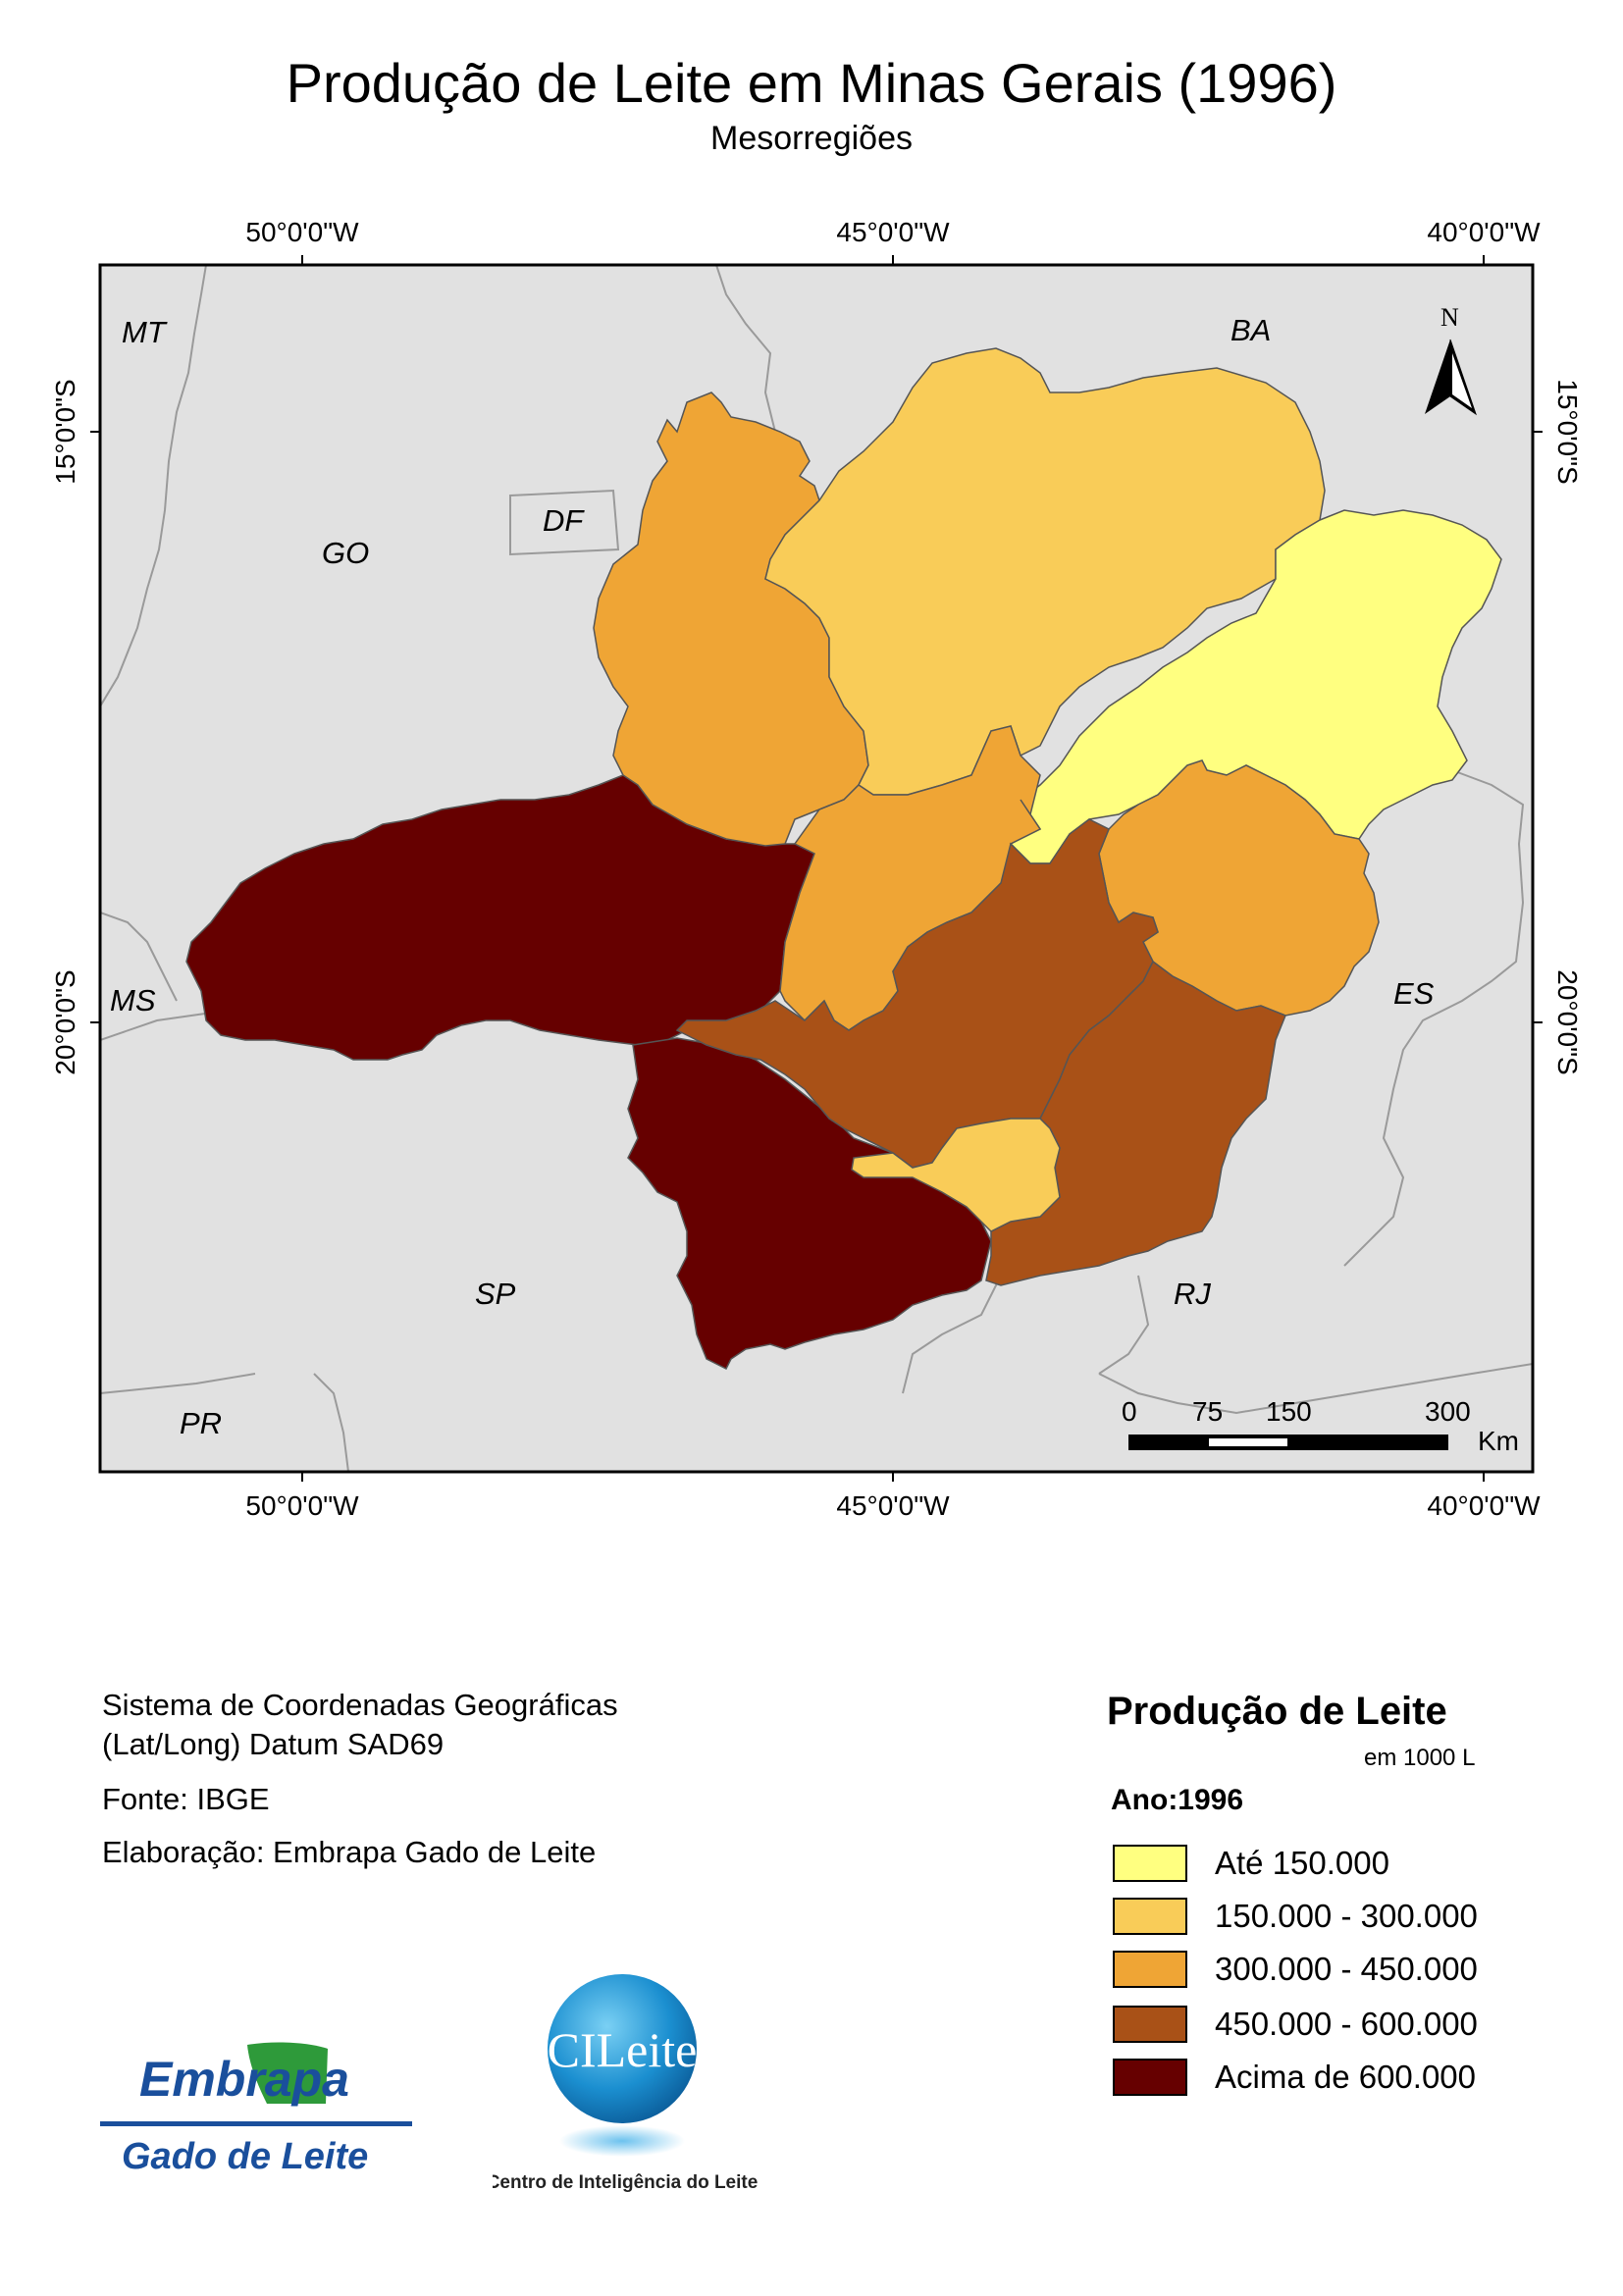 This screenshot has height=2296, width=1623. Describe the element at coordinates (1277, 1711) in the screenshot. I see `legend-title: Produção de Leite` at that location.